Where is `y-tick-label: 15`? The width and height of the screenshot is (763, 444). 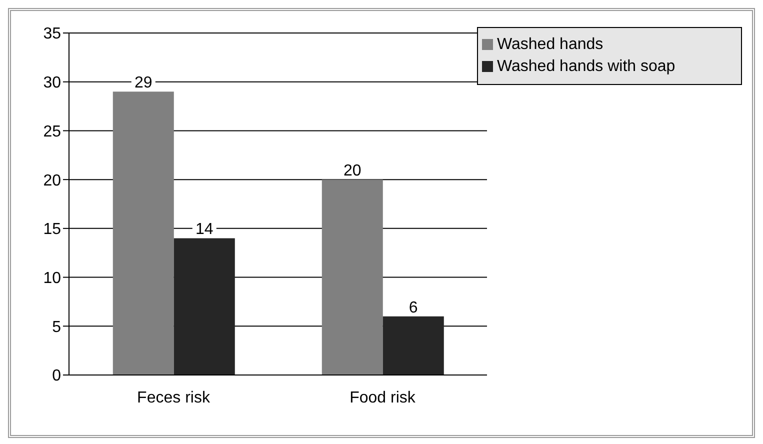 y-tick-label: 15 is located at coordinates (52, 229).